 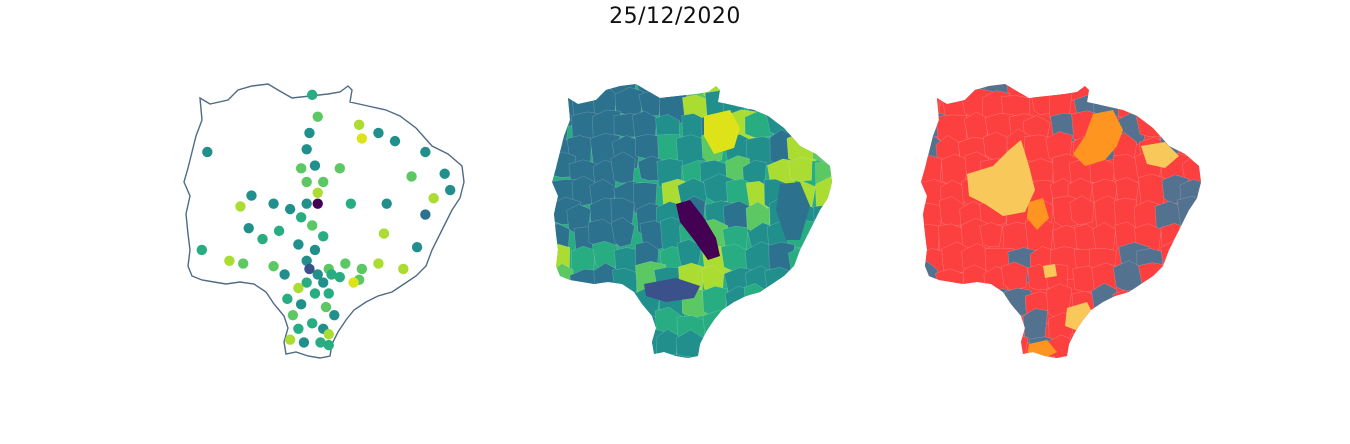 What do you see at coordinates (1001, 178) in the screenshot?
I see `class-yellow-region` at bounding box center [1001, 178].